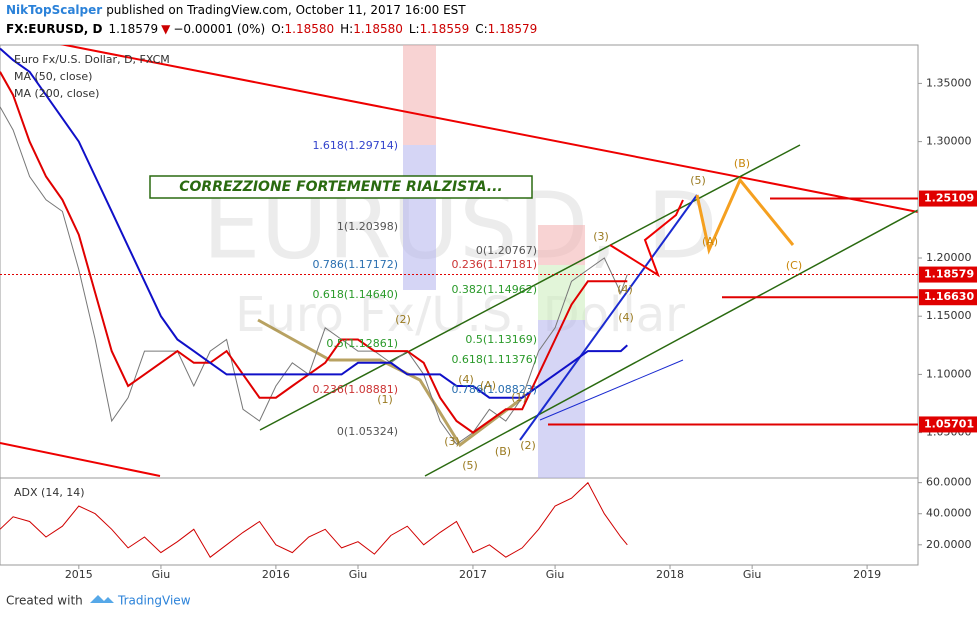  I want to click on y-tick-label: 1.10000, so click(949, 373).